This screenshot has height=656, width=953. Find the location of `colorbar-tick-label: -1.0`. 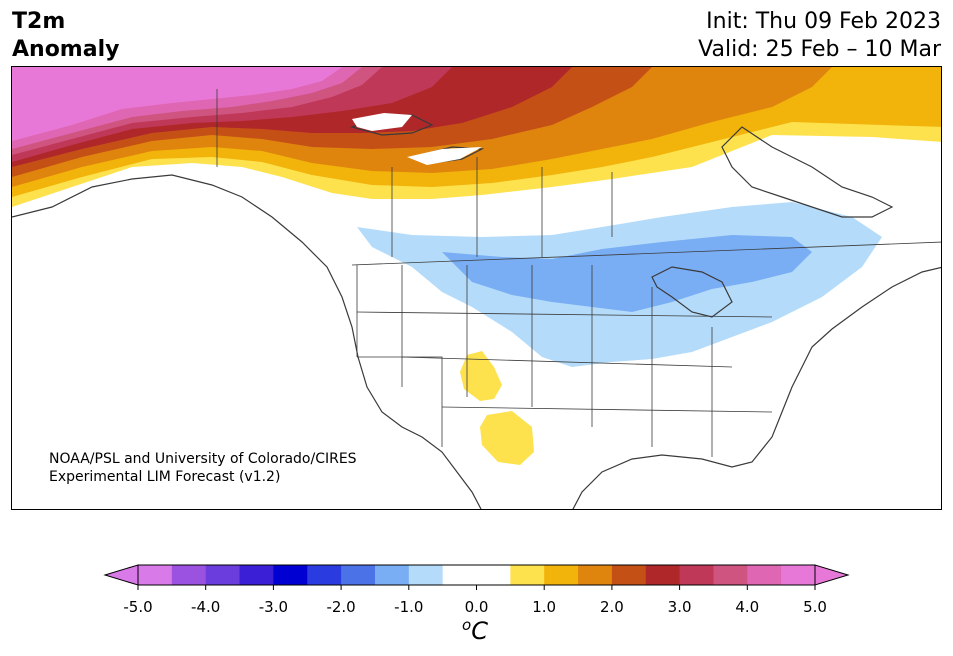

colorbar-tick-label: -1.0 is located at coordinates (409, 607).